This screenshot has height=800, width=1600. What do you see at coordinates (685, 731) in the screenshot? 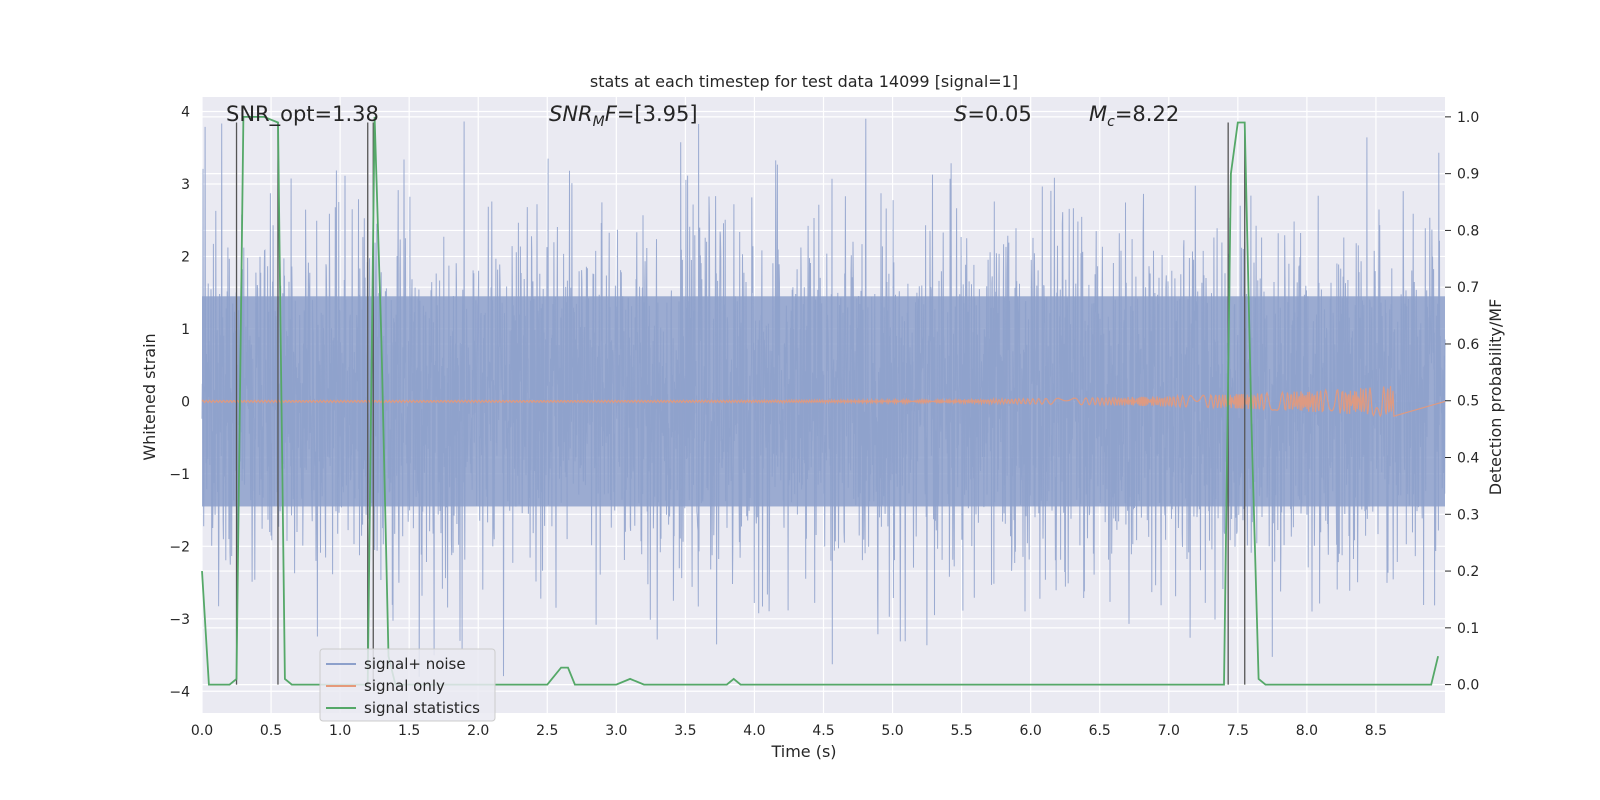
I see `x-tick-label: 3.5` at bounding box center [685, 731].